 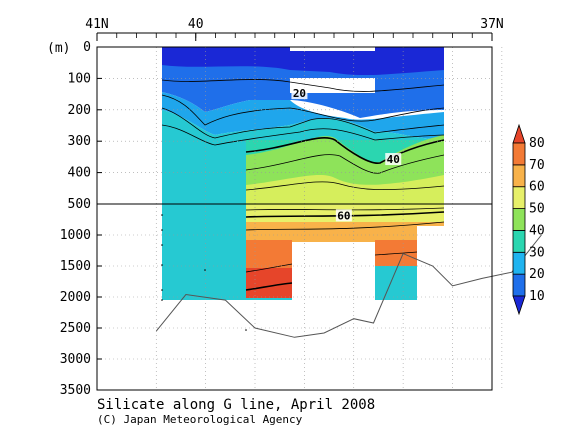 I want to click on contour-label-2: 60, so click(x=343, y=215).